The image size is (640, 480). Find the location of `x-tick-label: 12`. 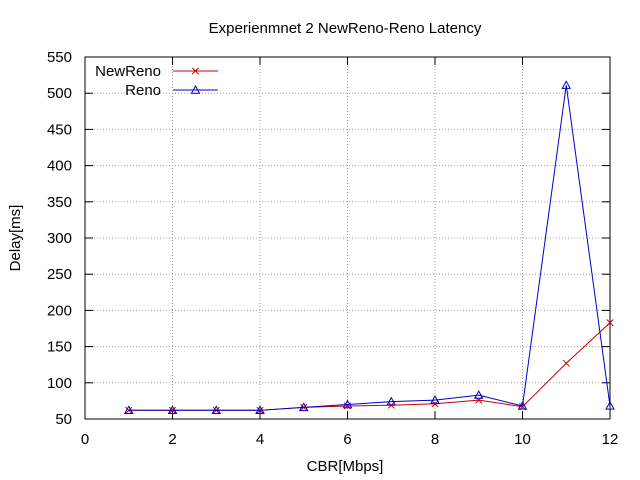

x-tick-label: 12 is located at coordinates (610, 439).